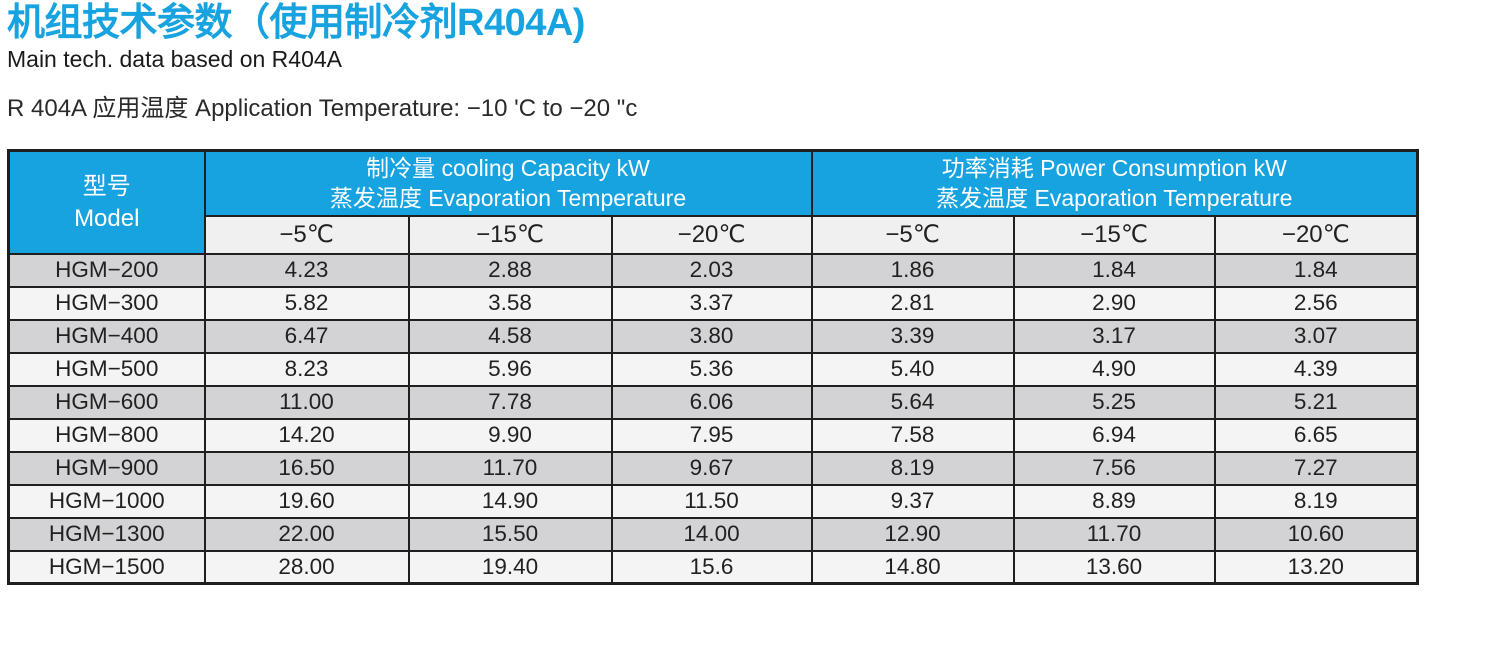 The width and height of the screenshot is (1500, 657). I want to click on table-row: HGM−800 14.20 9.90 7.95 7.58 6.94 6.65, so click(713, 435).